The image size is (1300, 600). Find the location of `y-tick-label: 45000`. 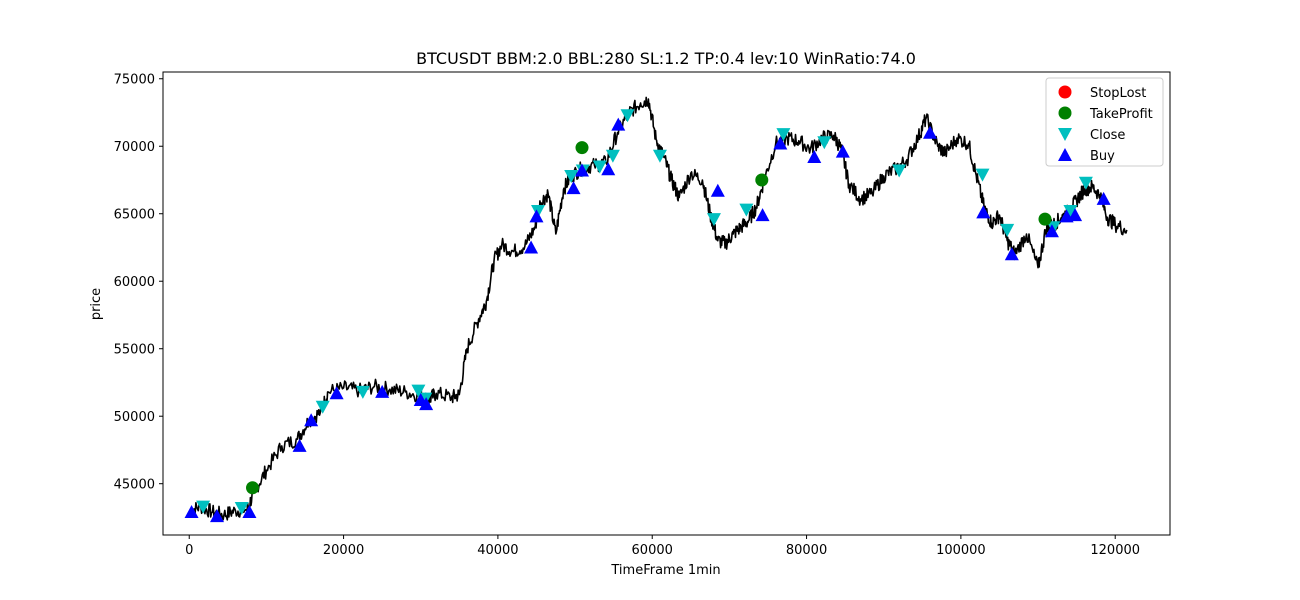

y-tick-label: 45000 is located at coordinates (134, 485).